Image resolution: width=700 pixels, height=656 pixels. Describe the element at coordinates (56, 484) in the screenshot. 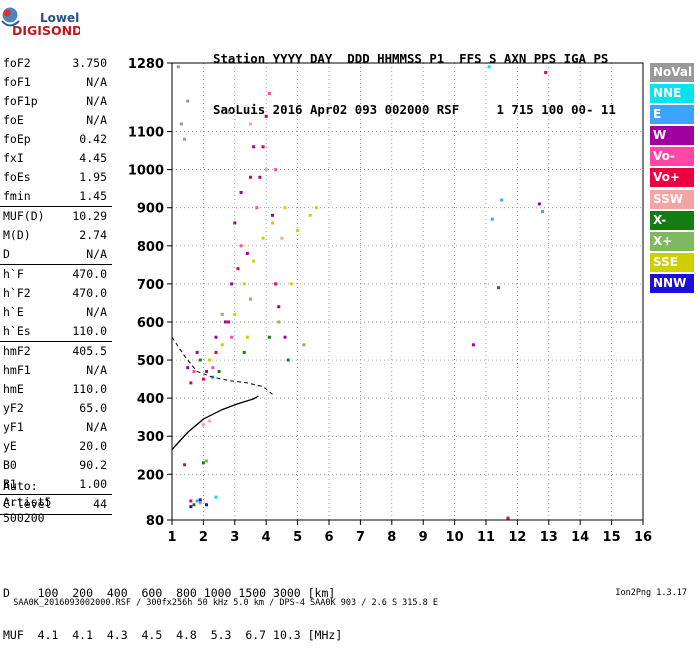

I see `param-row: B1 1.00` at that location.